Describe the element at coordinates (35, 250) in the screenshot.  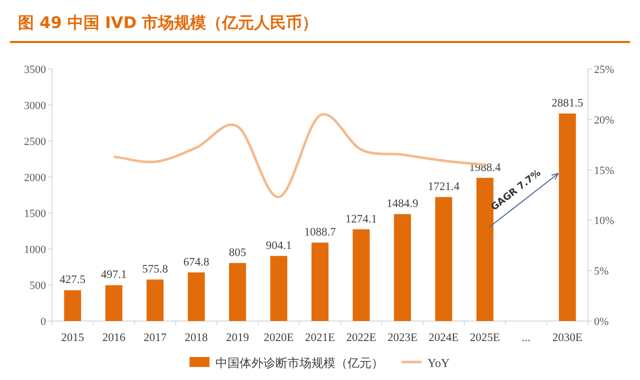
I see `y-tick-label: 1000` at that location.